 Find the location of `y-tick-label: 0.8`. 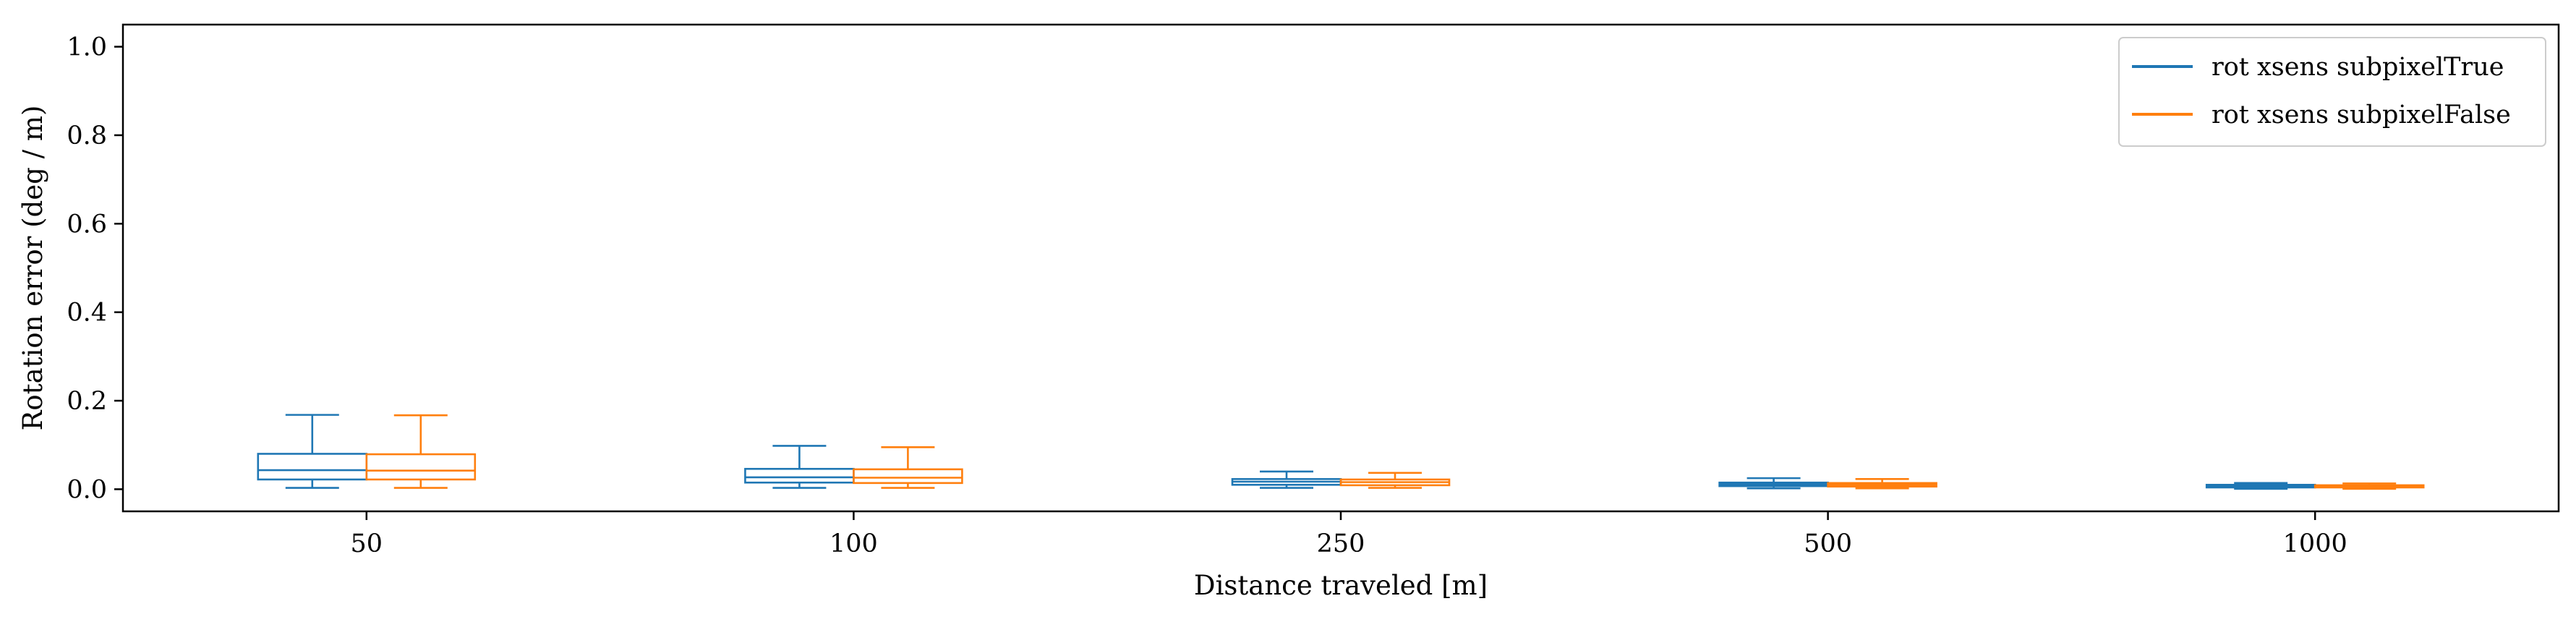

y-tick-label: 0.8 is located at coordinates (87, 136).